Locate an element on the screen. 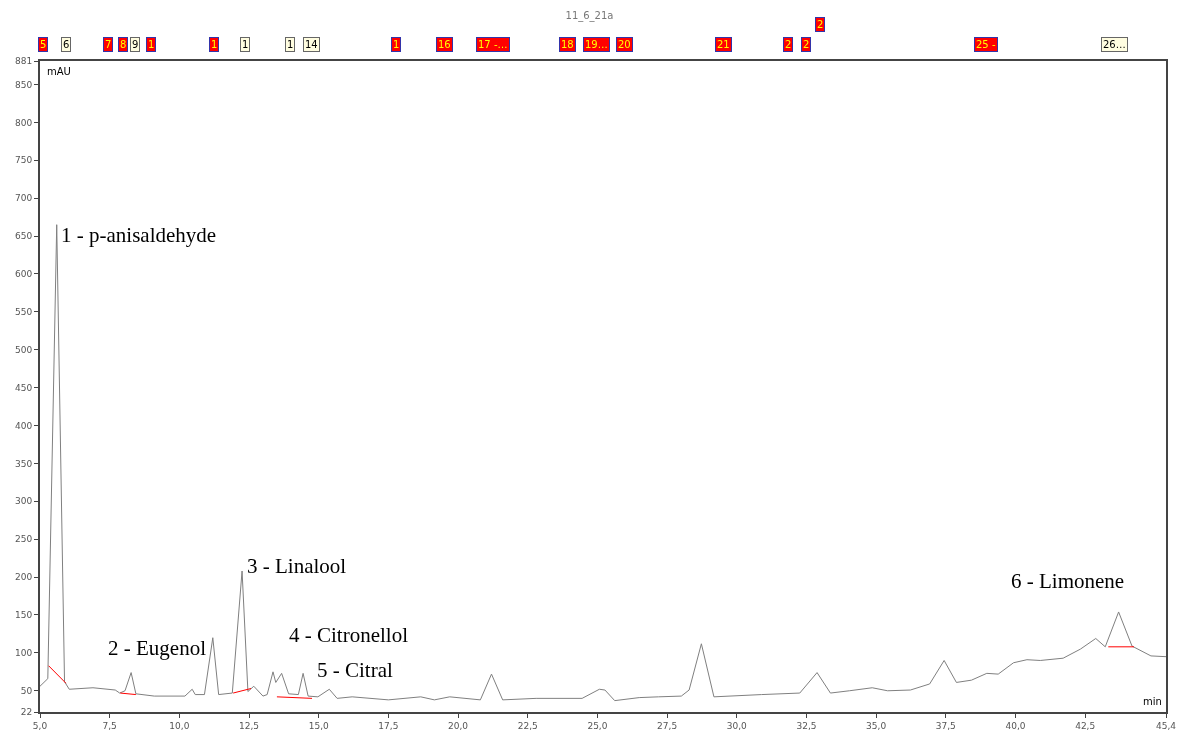 This screenshot has width=1179, height=738. text: 7 is located at coordinates (108, 44).